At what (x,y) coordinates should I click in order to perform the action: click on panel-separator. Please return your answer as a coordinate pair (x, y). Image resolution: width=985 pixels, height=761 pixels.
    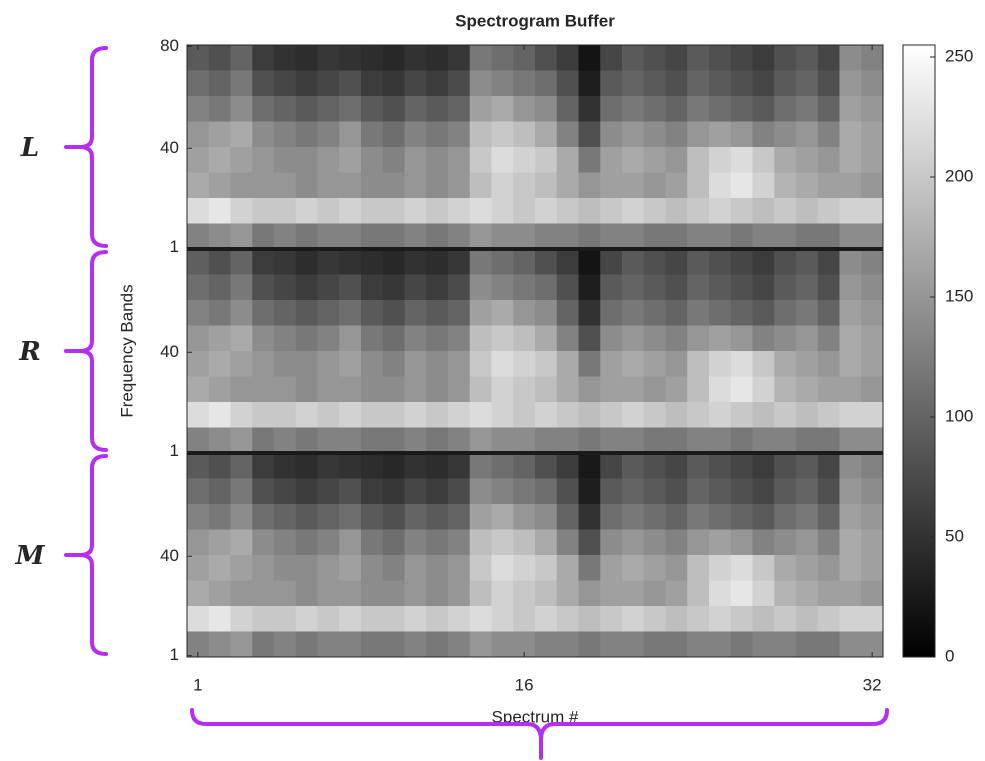
    Looking at the image, I should click on (535, 249).